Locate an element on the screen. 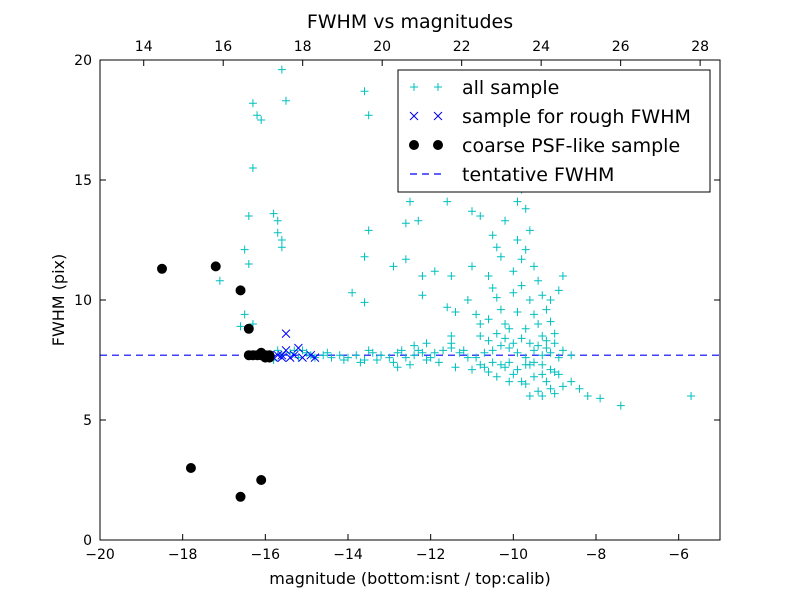 The width and height of the screenshot is (800, 600). x-tick-label: −14 is located at coordinates (348, 555).